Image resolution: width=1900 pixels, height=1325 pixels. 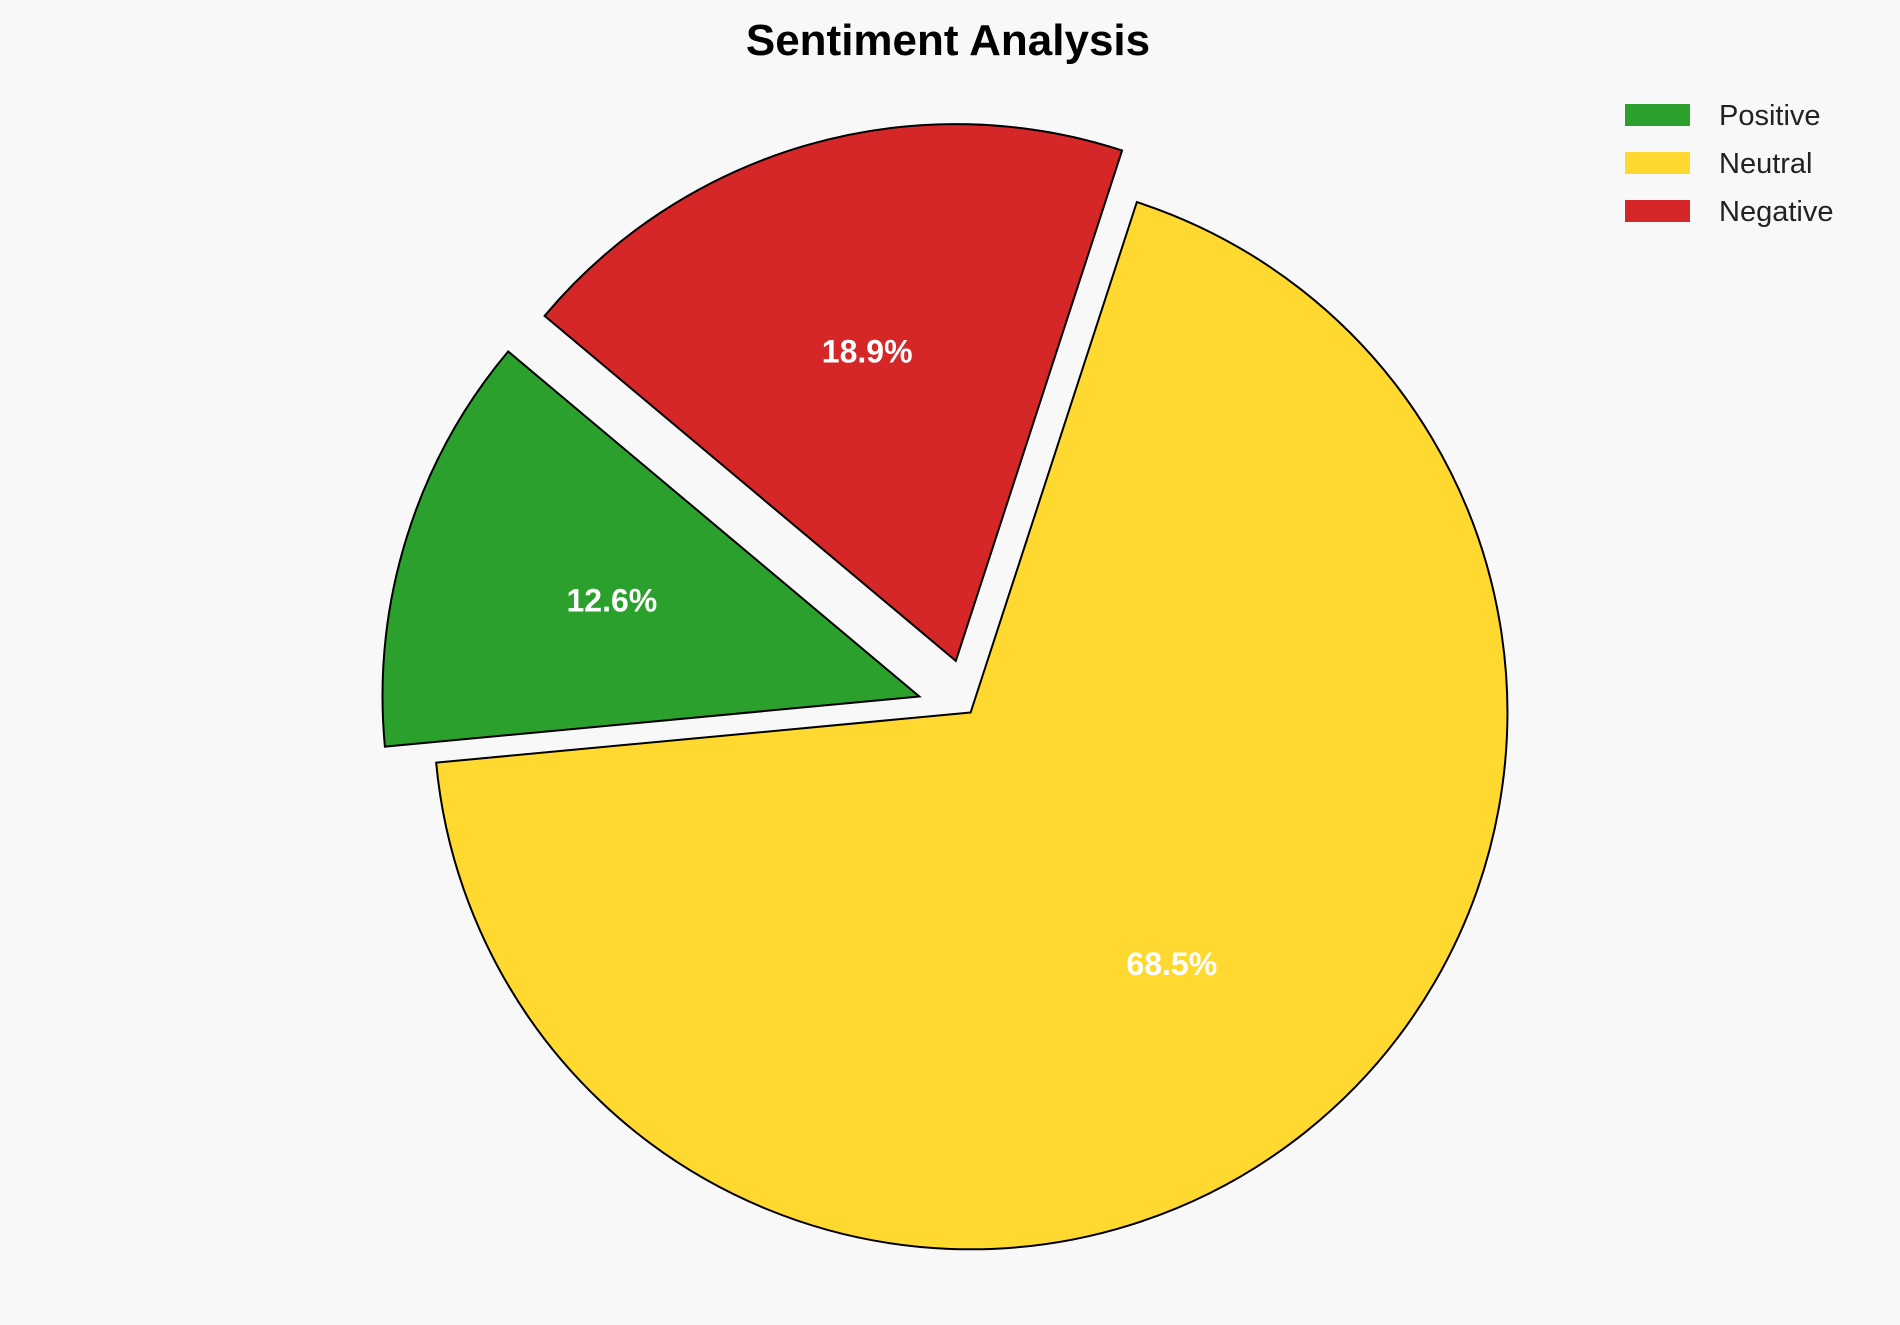 What do you see at coordinates (1657, 211) in the screenshot?
I see `legend-swatch-negative` at bounding box center [1657, 211].